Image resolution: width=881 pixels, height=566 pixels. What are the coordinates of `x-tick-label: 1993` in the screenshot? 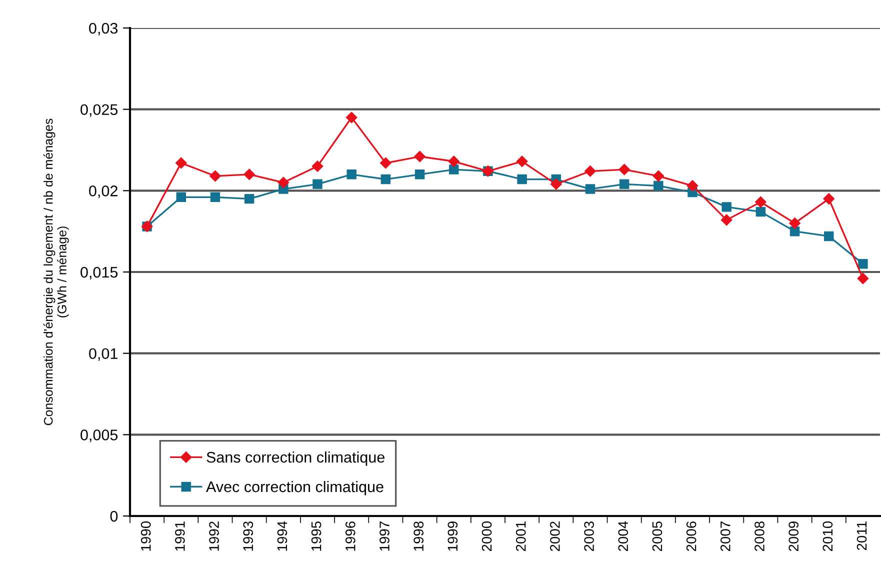 It's located at (248, 536).